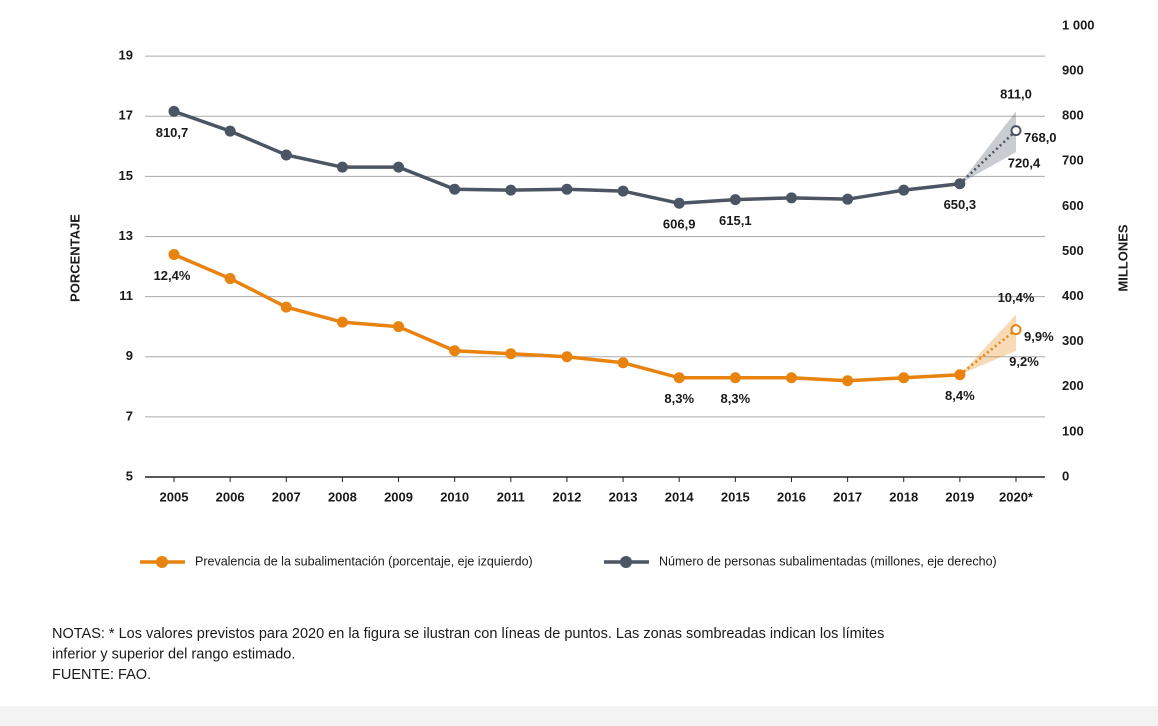 This screenshot has height=726, width=1158. Describe the element at coordinates (1073, 385) in the screenshot. I see `y2-tick-label: 200` at that location.